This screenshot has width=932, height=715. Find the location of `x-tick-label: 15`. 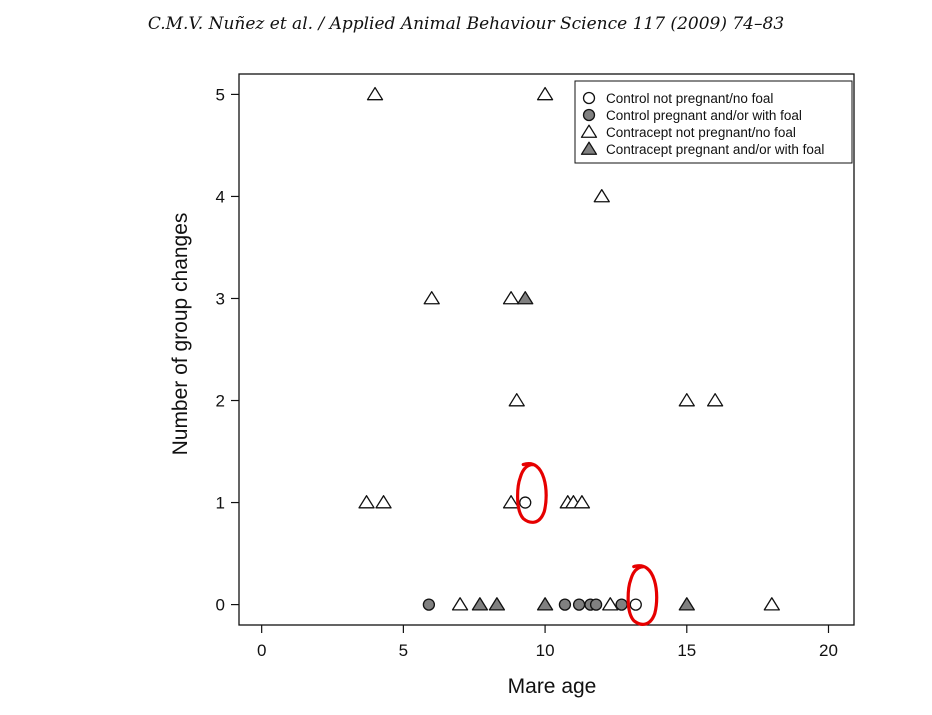

x-tick-label: 15 is located at coordinates (686, 650).